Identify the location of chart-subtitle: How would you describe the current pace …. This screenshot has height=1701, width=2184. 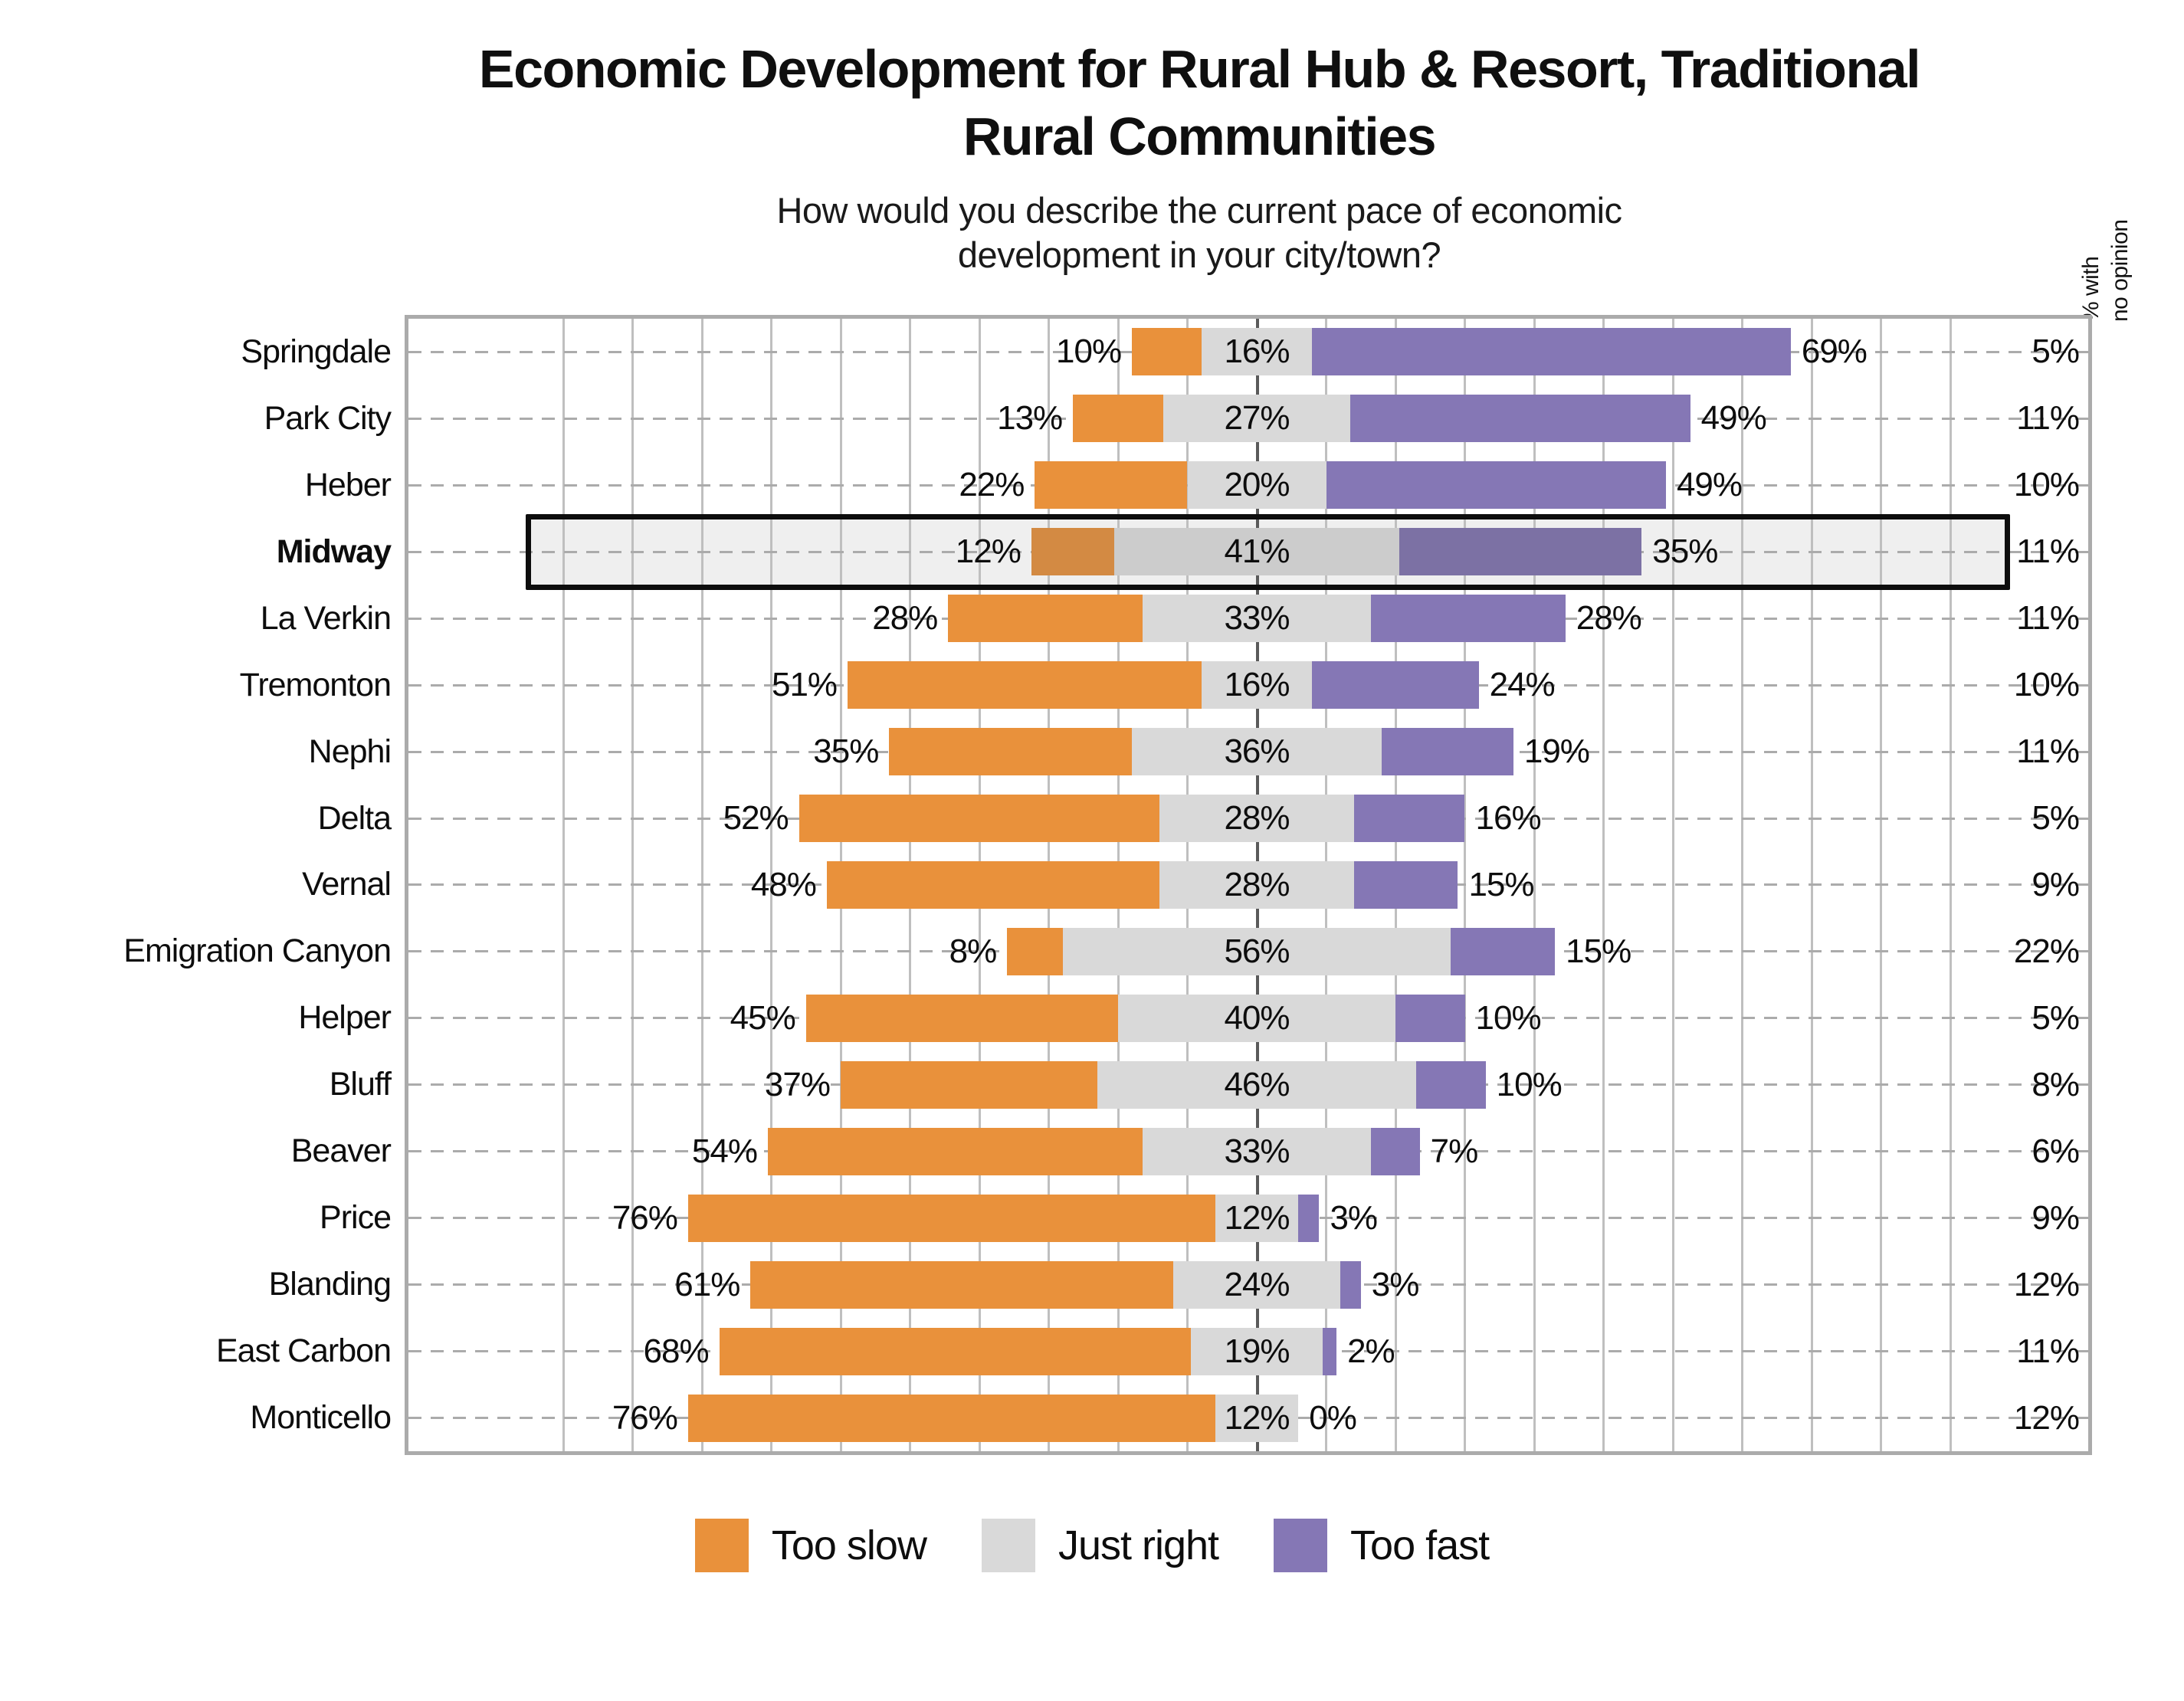
(1199, 232).